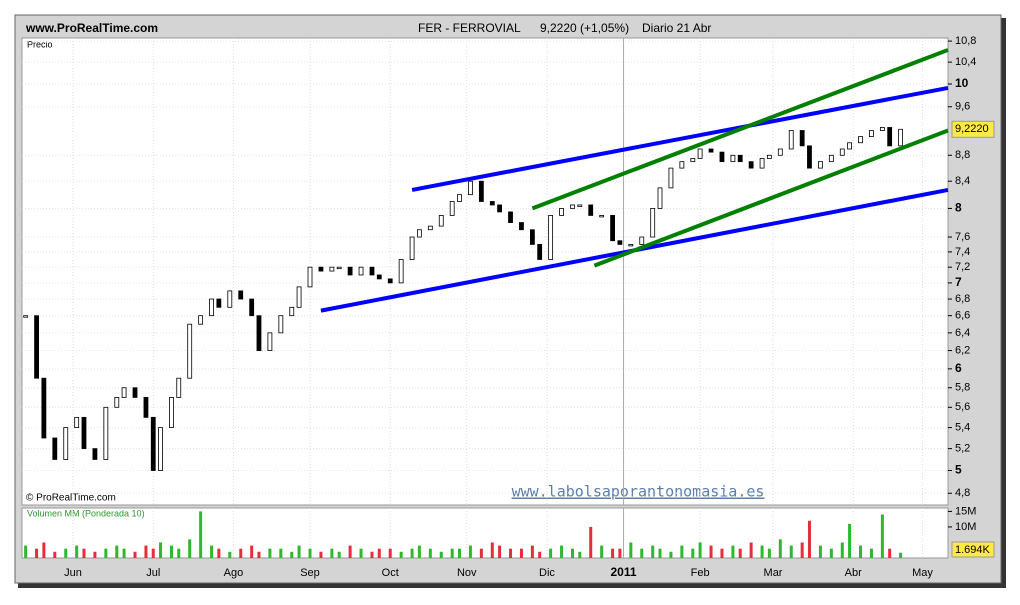  What do you see at coordinates (958, 368) in the screenshot?
I see `y-tick-label: 6` at bounding box center [958, 368].